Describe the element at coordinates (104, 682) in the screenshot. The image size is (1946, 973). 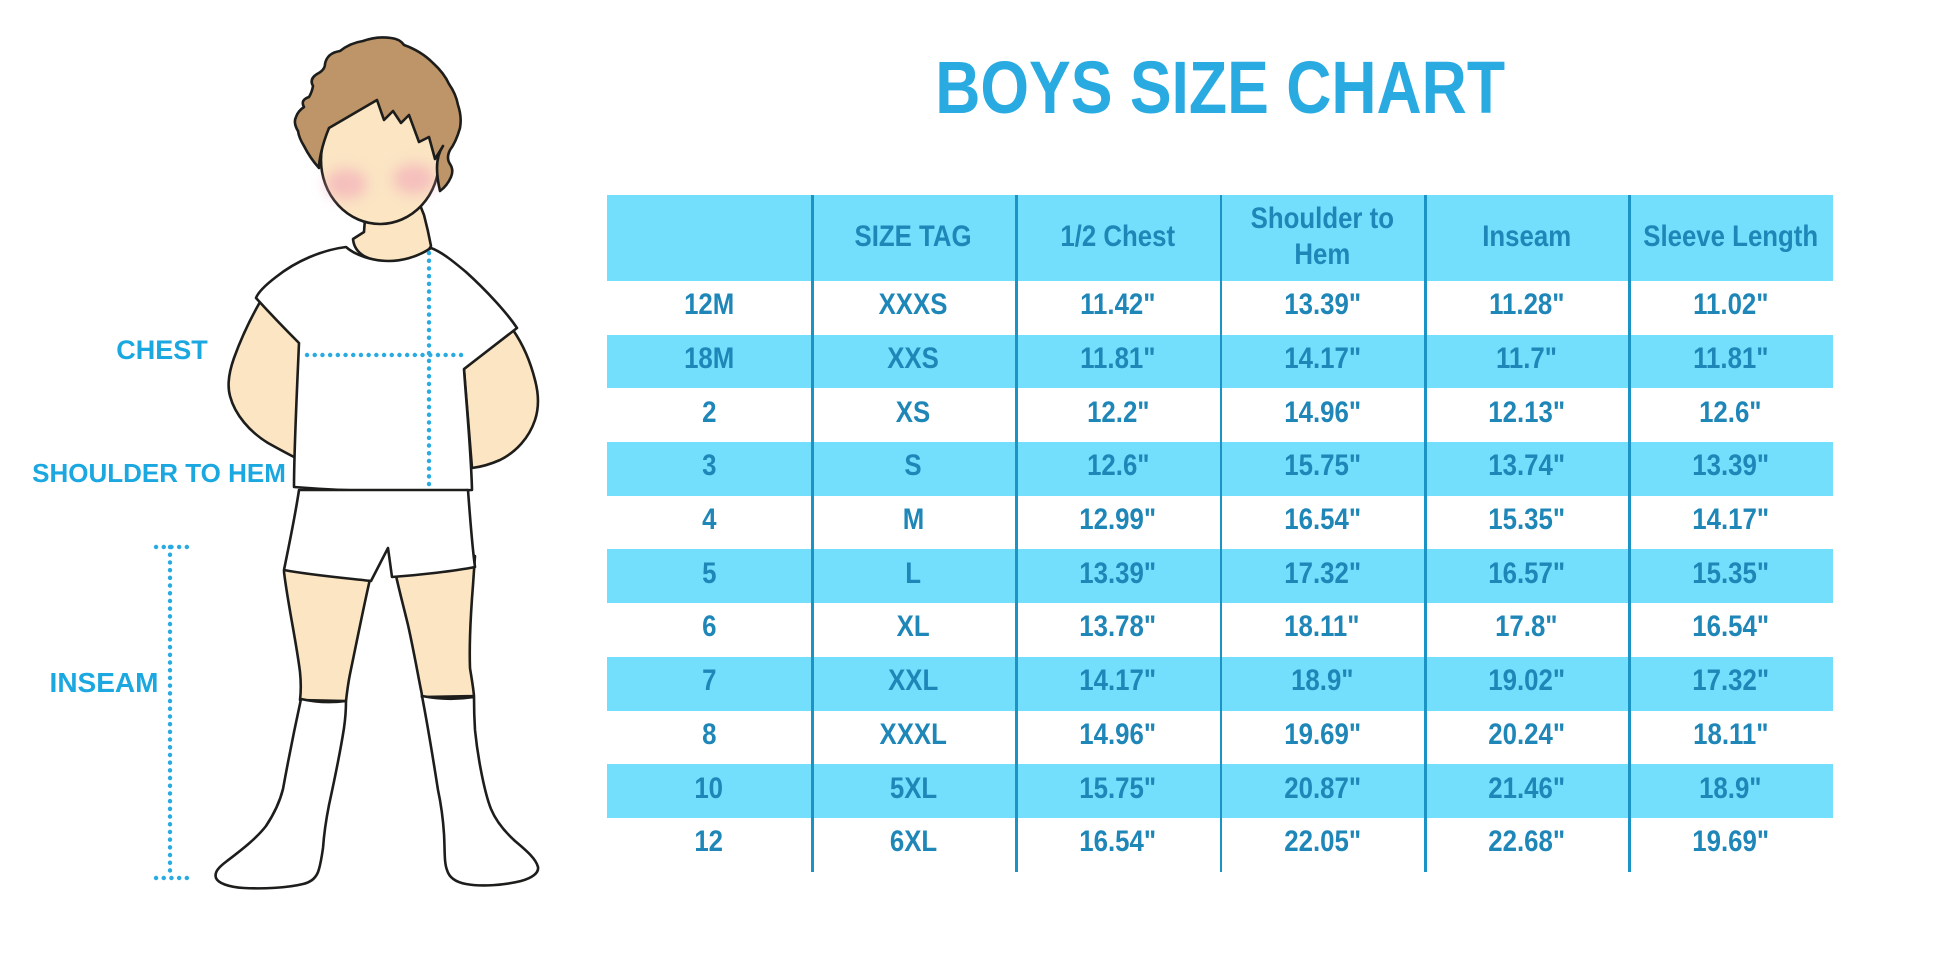
I see `svg-text: INSEAM` at that location.